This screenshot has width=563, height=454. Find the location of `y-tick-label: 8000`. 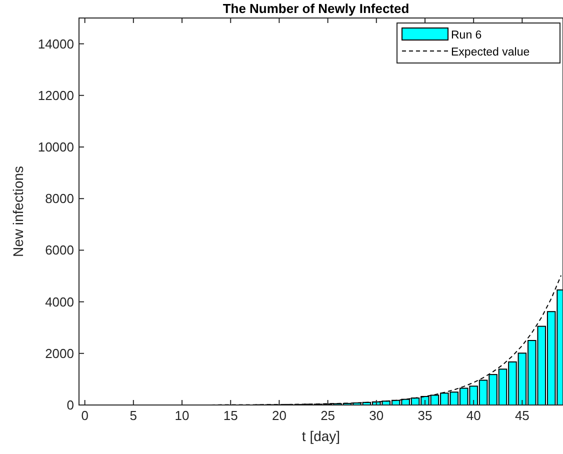

y-tick-label: 8000 is located at coordinates (59, 198).